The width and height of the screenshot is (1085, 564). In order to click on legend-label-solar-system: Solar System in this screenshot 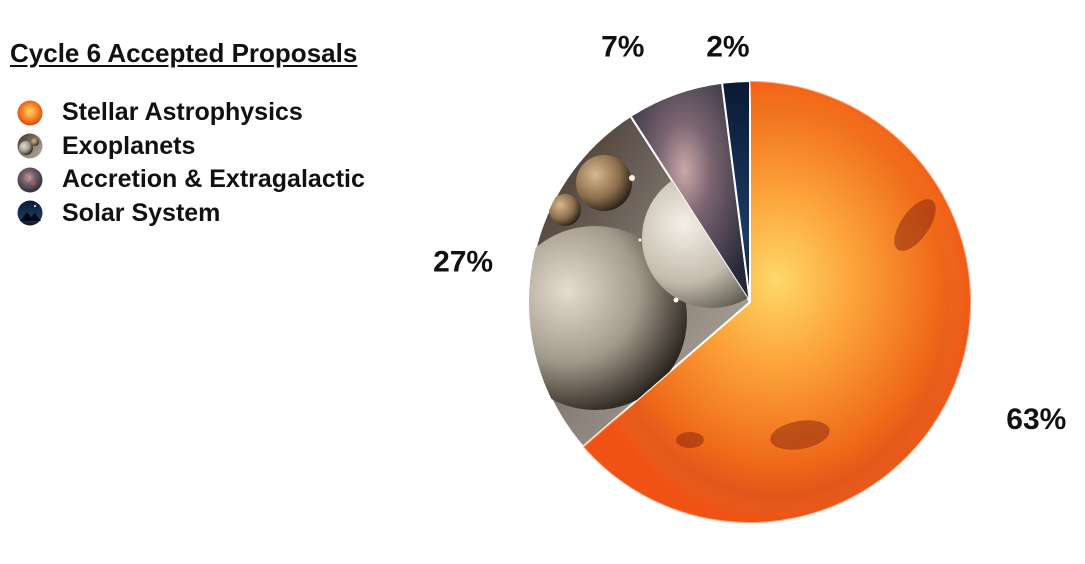, I will do `click(141, 212)`.